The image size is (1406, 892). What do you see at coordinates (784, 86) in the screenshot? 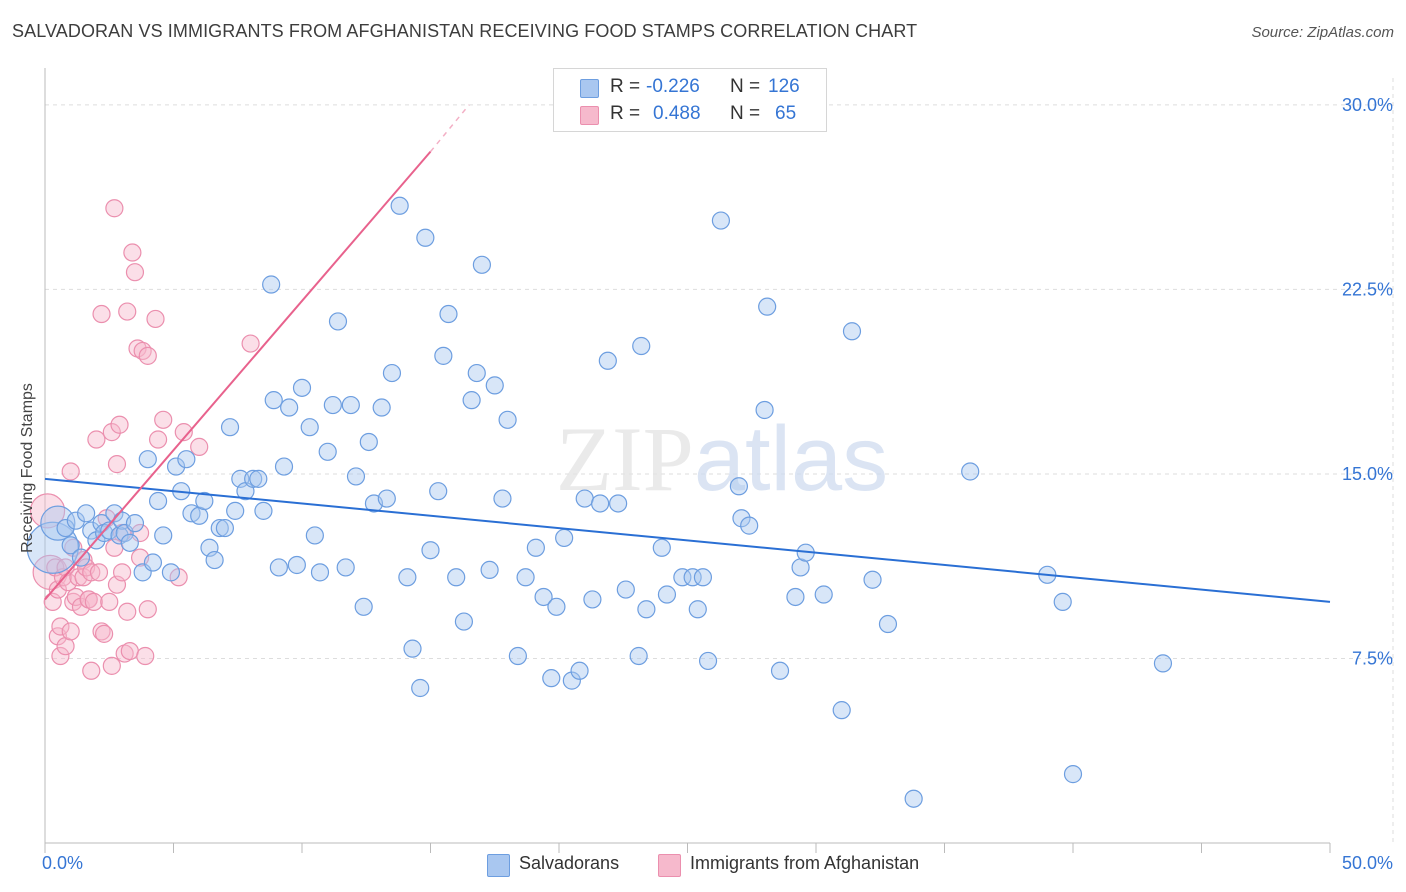
I see `n-value: 126` at bounding box center [784, 86].